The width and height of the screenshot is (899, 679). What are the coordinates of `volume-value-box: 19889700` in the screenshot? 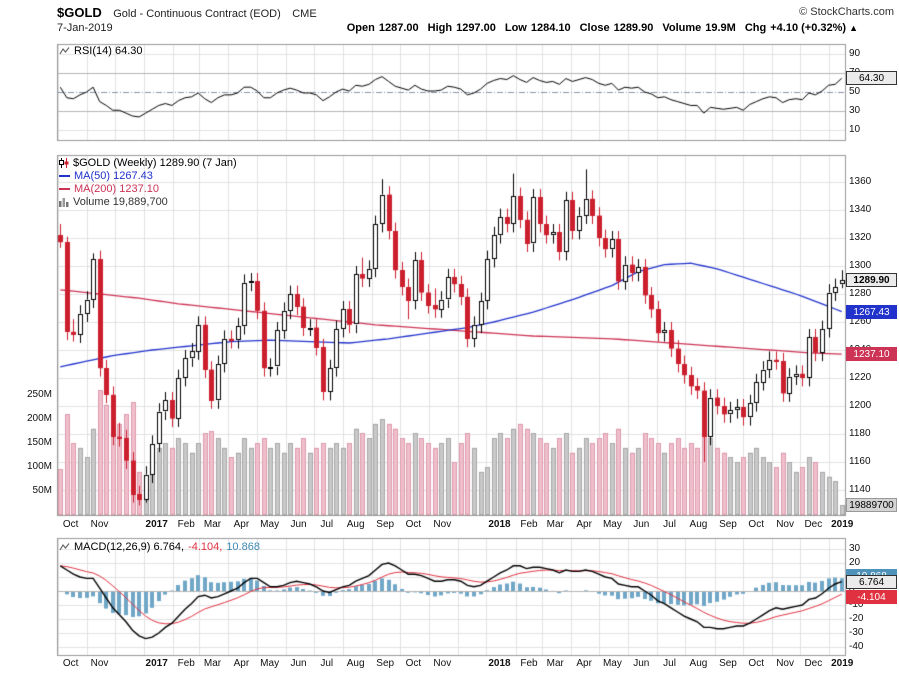 It's located at (871, 505).